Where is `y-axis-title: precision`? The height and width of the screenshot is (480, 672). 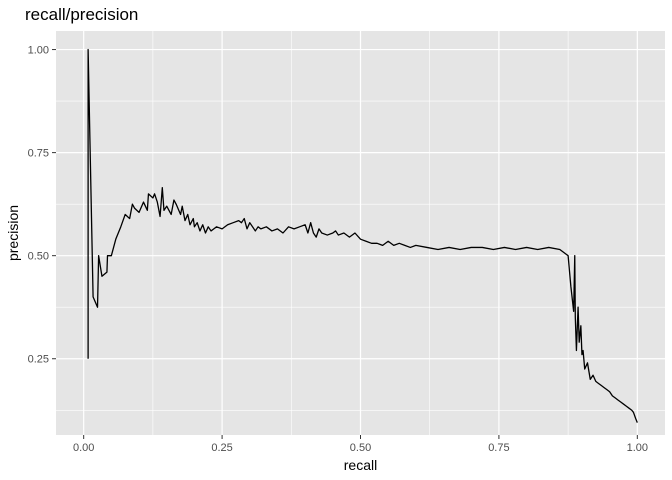
y-axis-title: precision is located at coordinates (13, 233).